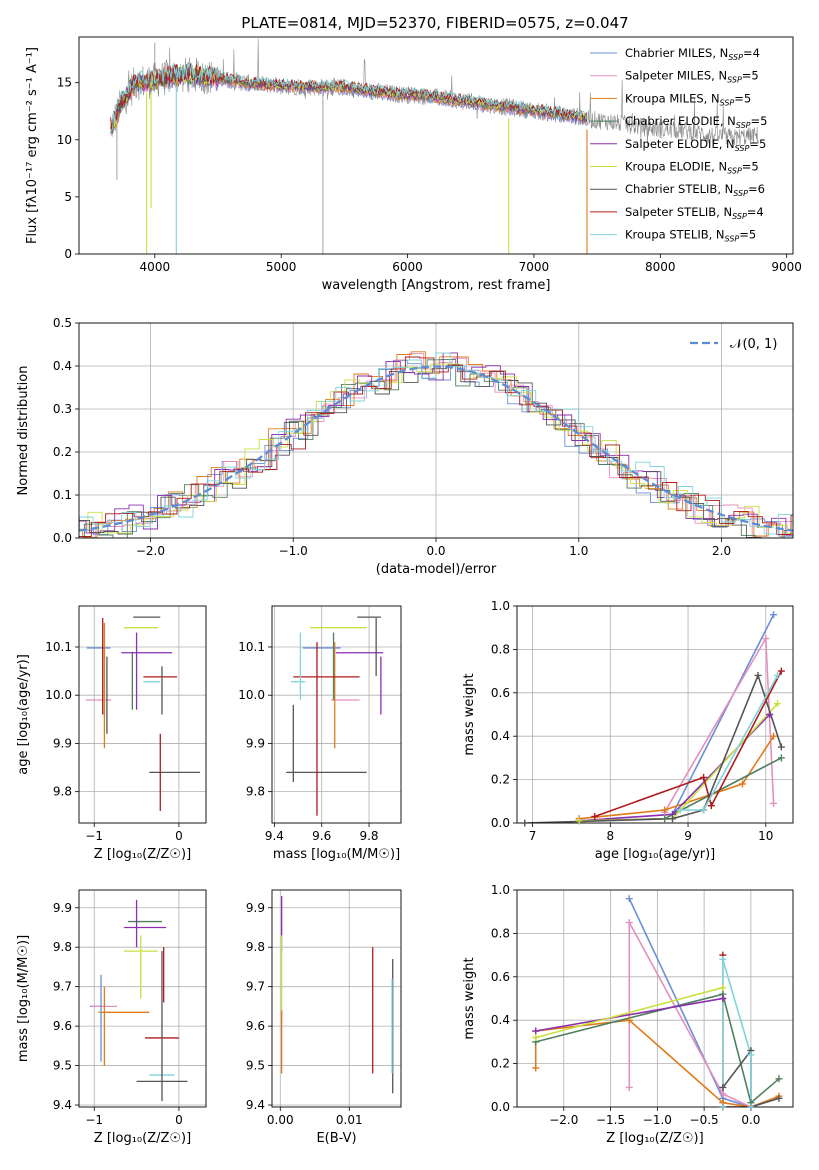 Image resolution: width=819 pixels, height=1170 pixels. I want to click on x-tick-label: −2.0, so click(563, 1120).